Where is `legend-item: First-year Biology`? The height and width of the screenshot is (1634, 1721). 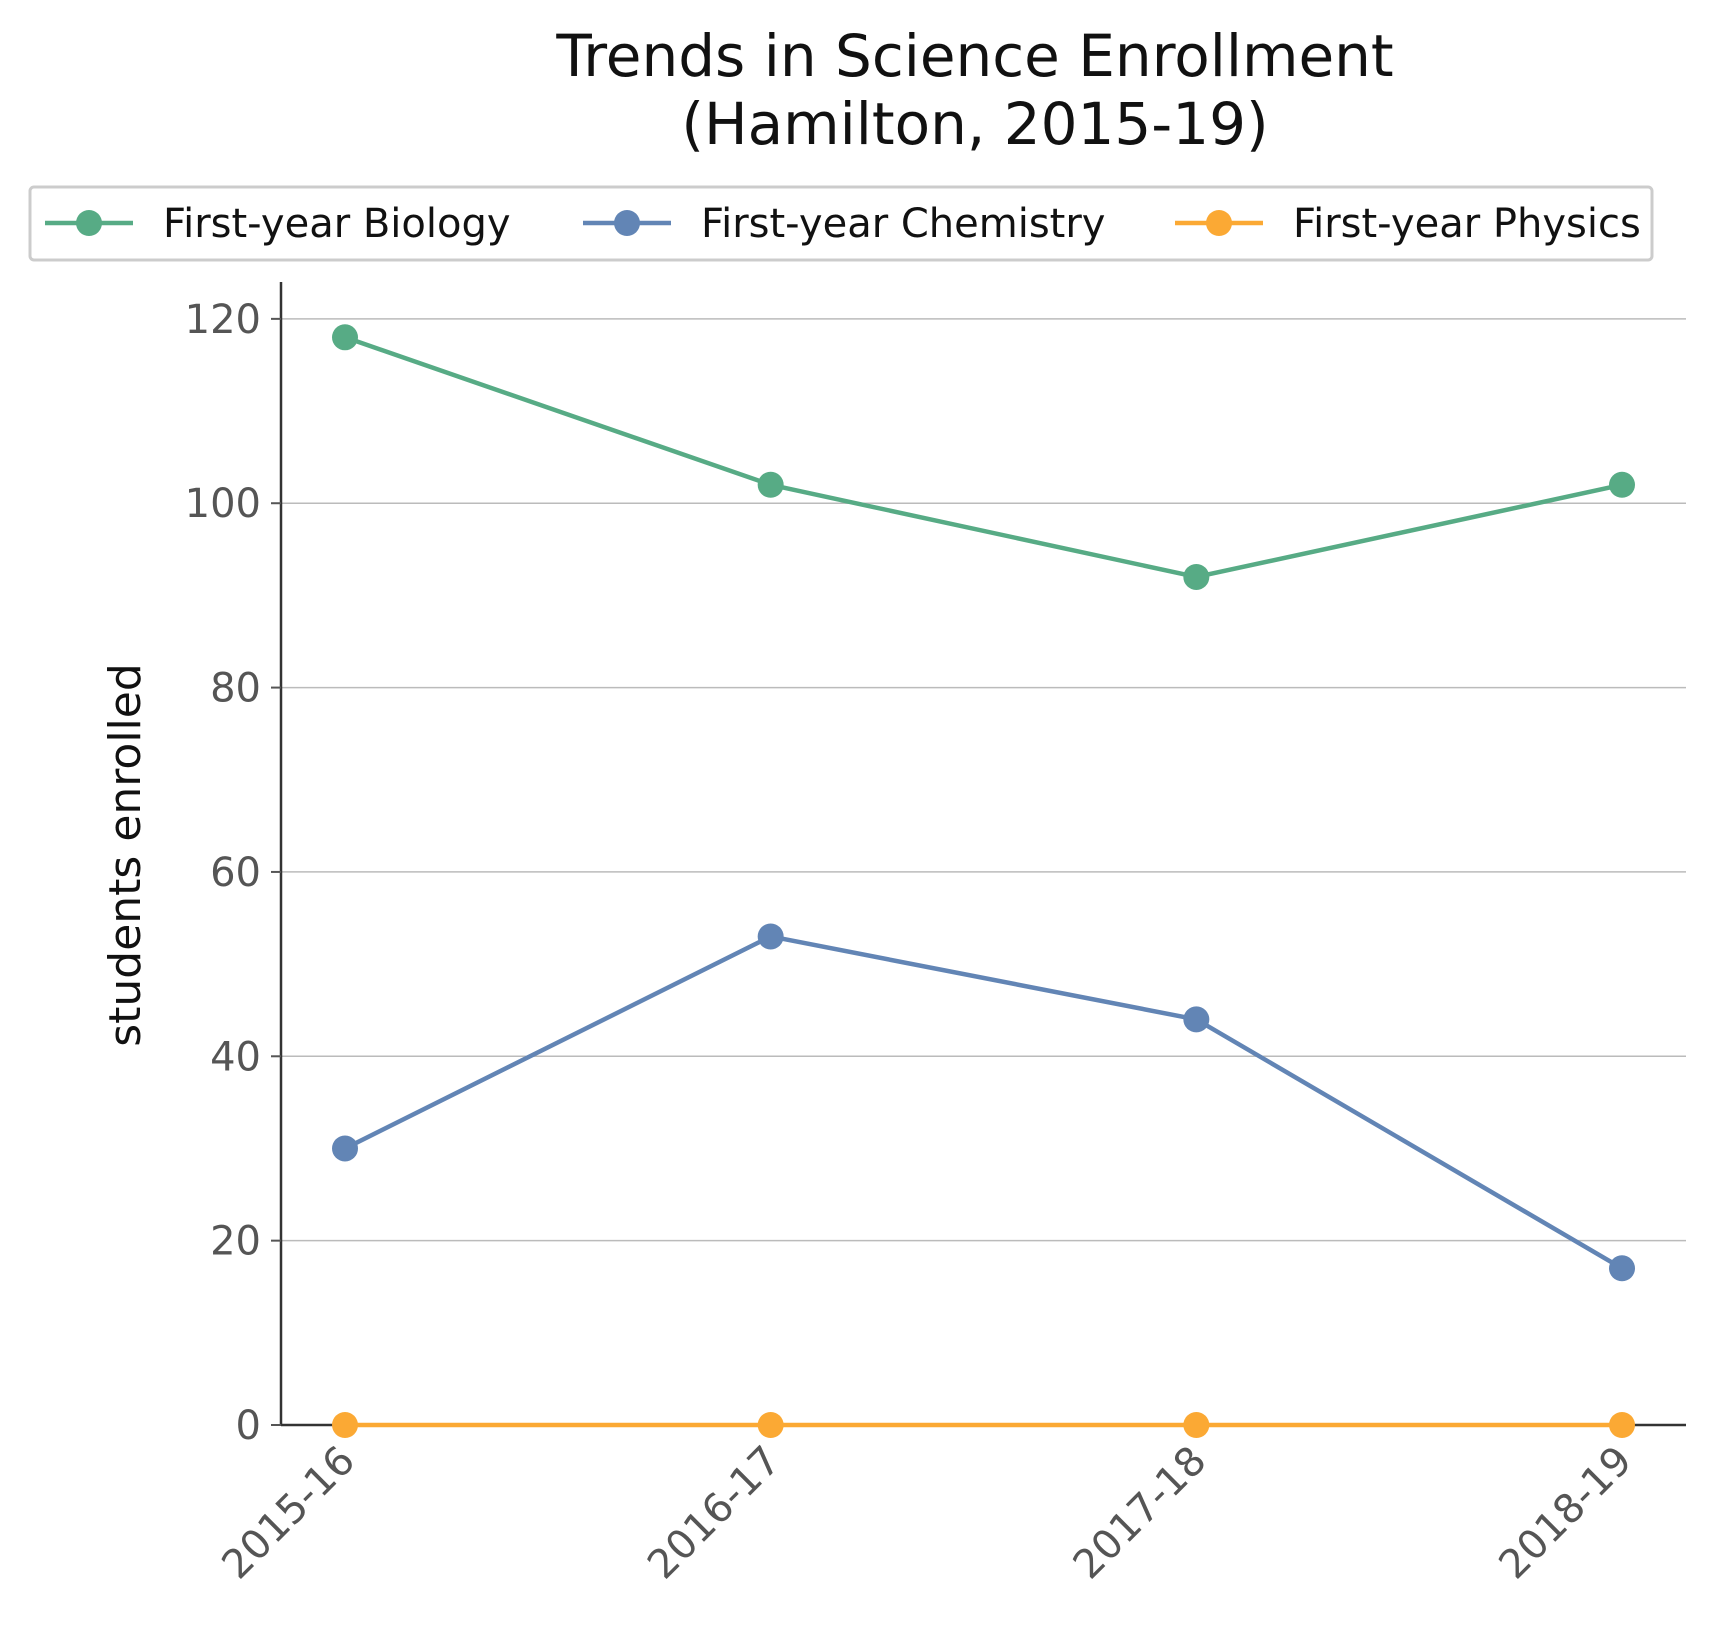 legend-item: First-year Biology is located at coordinates (278, 224).